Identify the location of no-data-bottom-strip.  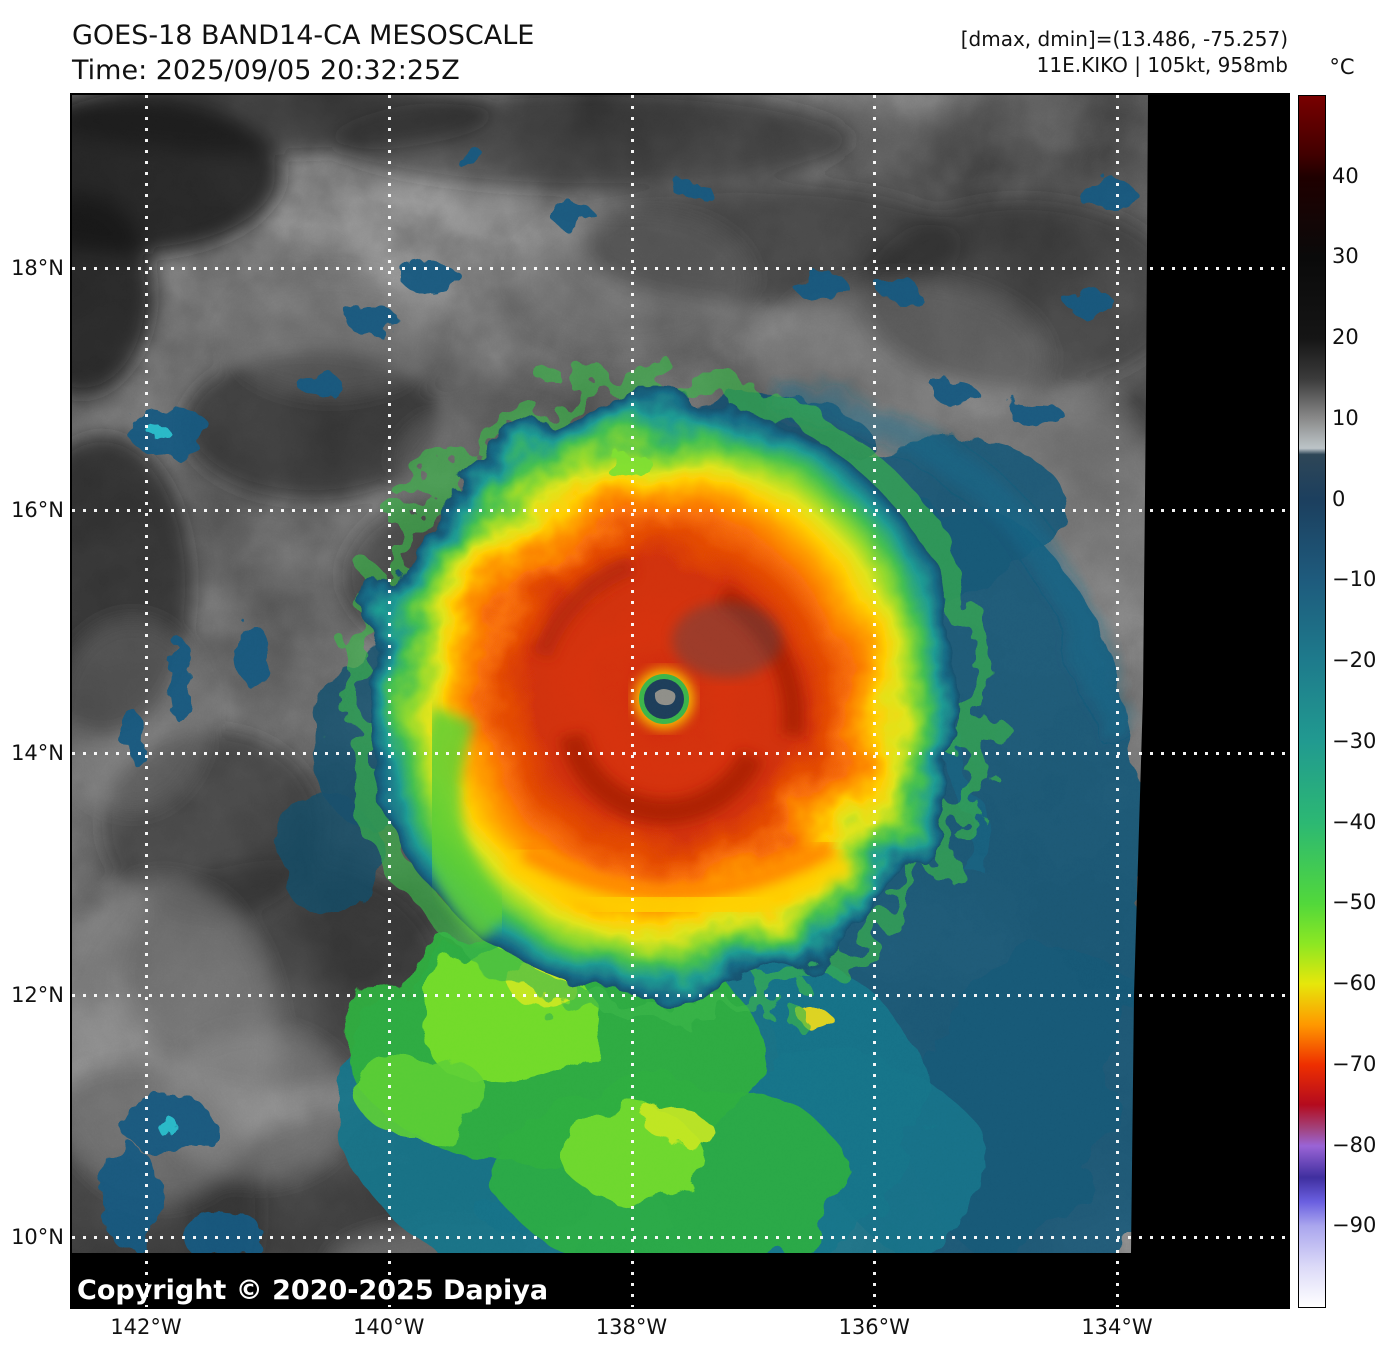
(680, 1280).